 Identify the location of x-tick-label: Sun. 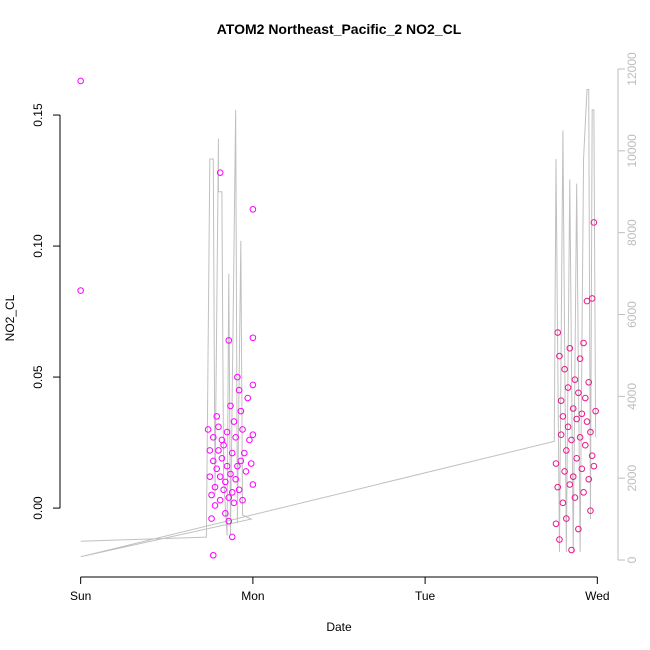
(80, 596).